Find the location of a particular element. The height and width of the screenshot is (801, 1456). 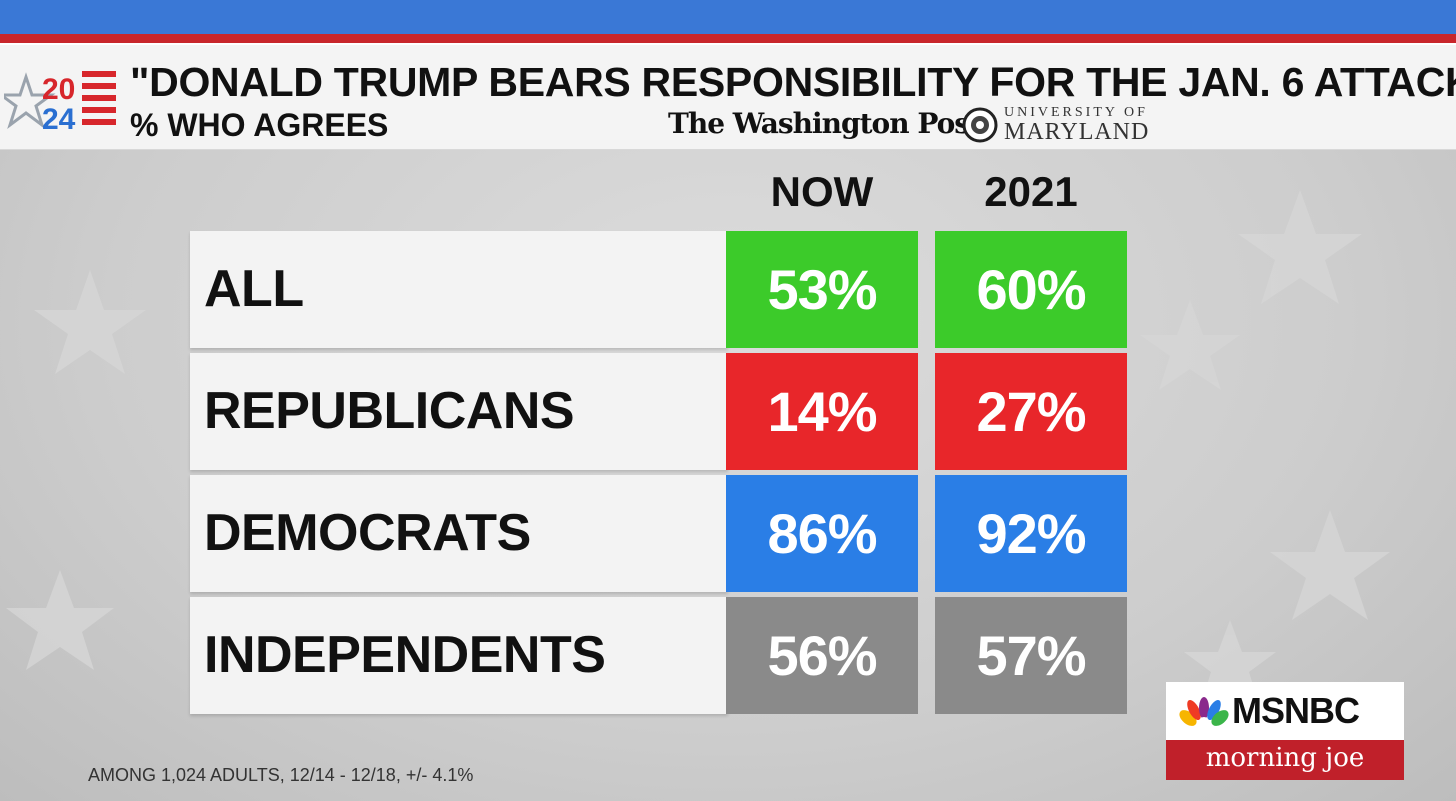

value-cell-now: 53% is located at coordinates (822, 289).